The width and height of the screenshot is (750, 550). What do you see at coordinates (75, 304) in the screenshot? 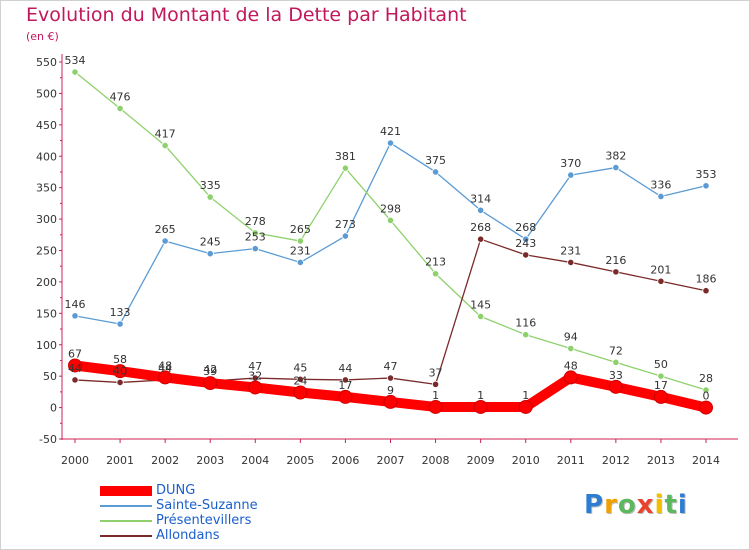
I see `data-label: 146` at bounding box center [75, 304].